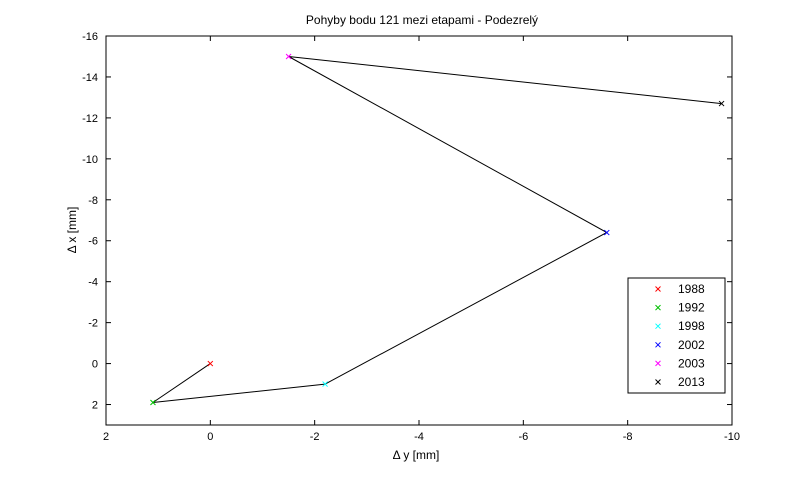  I want to click on legend-label-2013: 2013, so click(691, 382).